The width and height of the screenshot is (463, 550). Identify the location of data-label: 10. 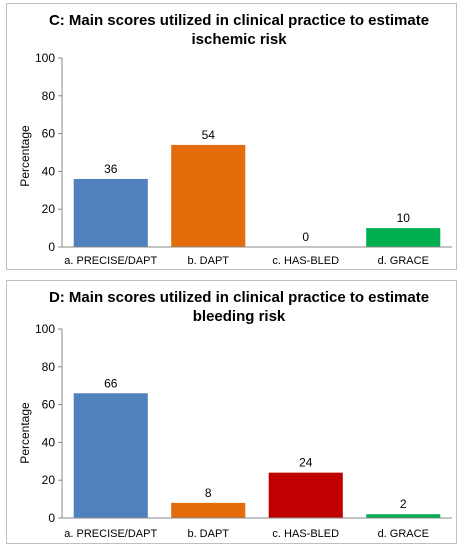
(404, 218).